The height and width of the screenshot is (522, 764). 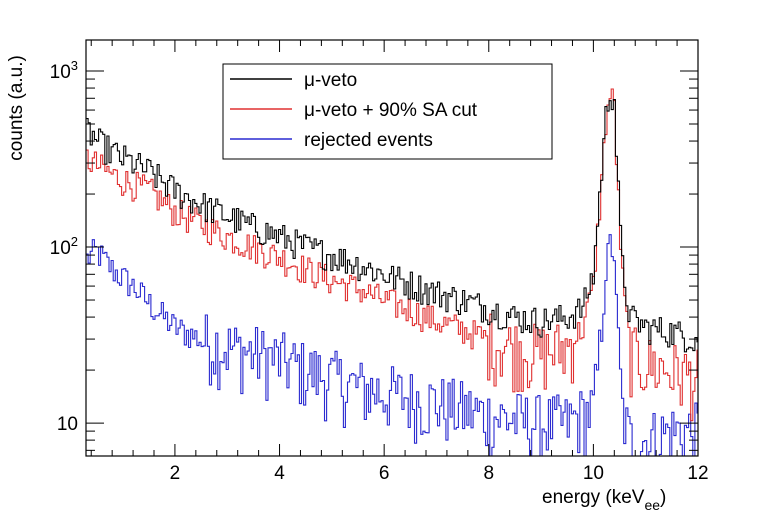 What do you see at coordinates (330, 80) in the screenshot?
I see `legend-label-mu-veto: μ-veto` at bounding box center [330, 80].